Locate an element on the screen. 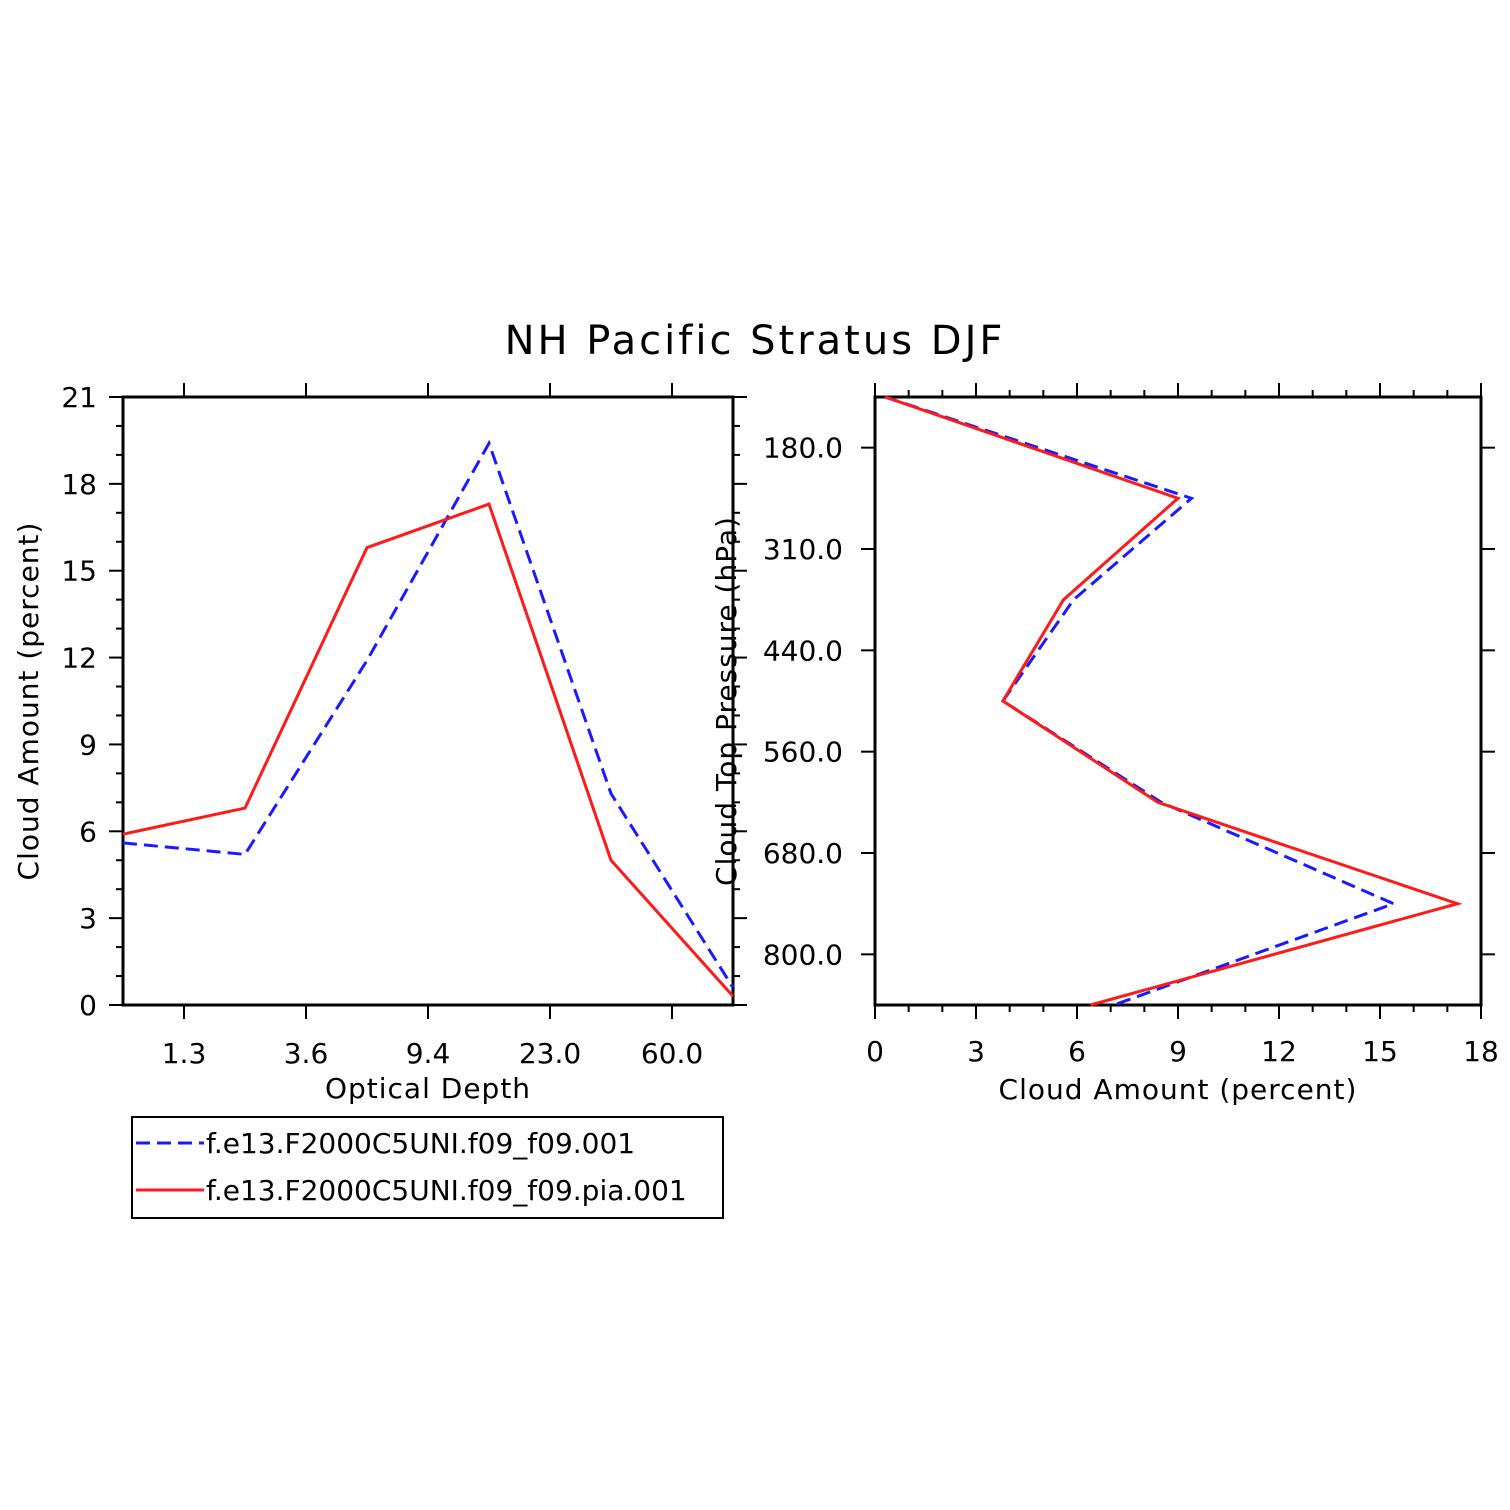  panel1-xlabel: Optical Depth is located at coordinates (428, 1088).